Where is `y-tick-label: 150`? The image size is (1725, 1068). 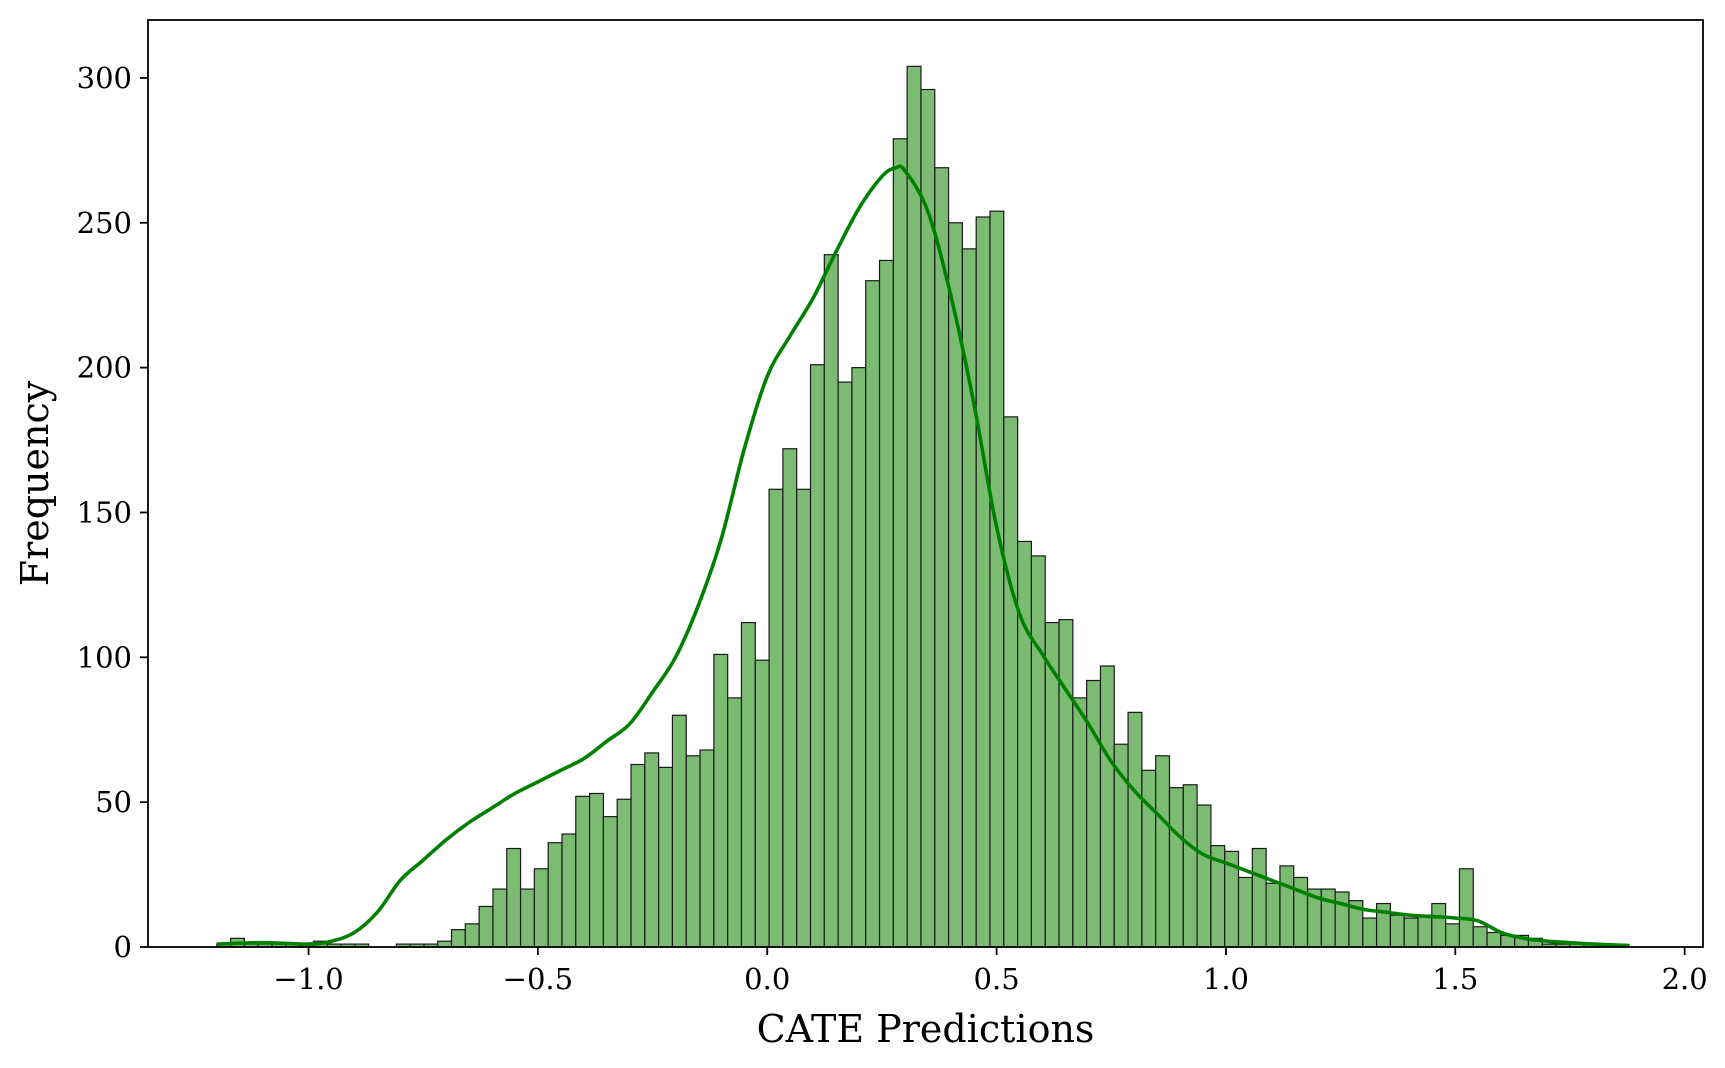 y-tick-label: 150 is located at coordinates (104, 512).